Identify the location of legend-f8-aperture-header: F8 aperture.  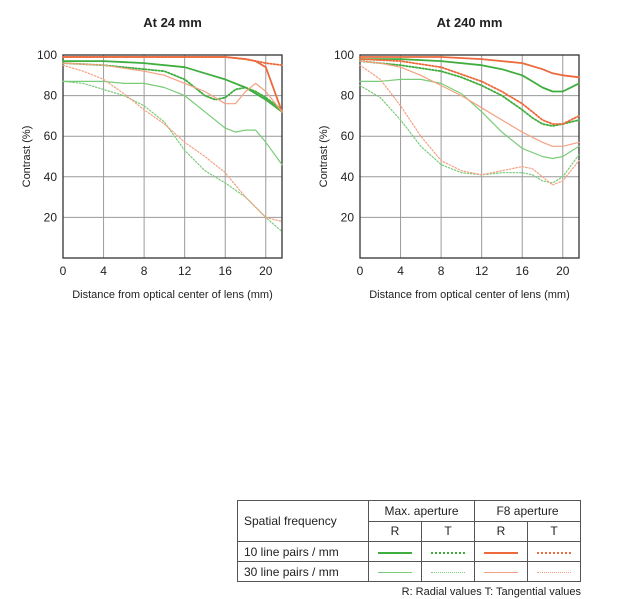
(527, 511).